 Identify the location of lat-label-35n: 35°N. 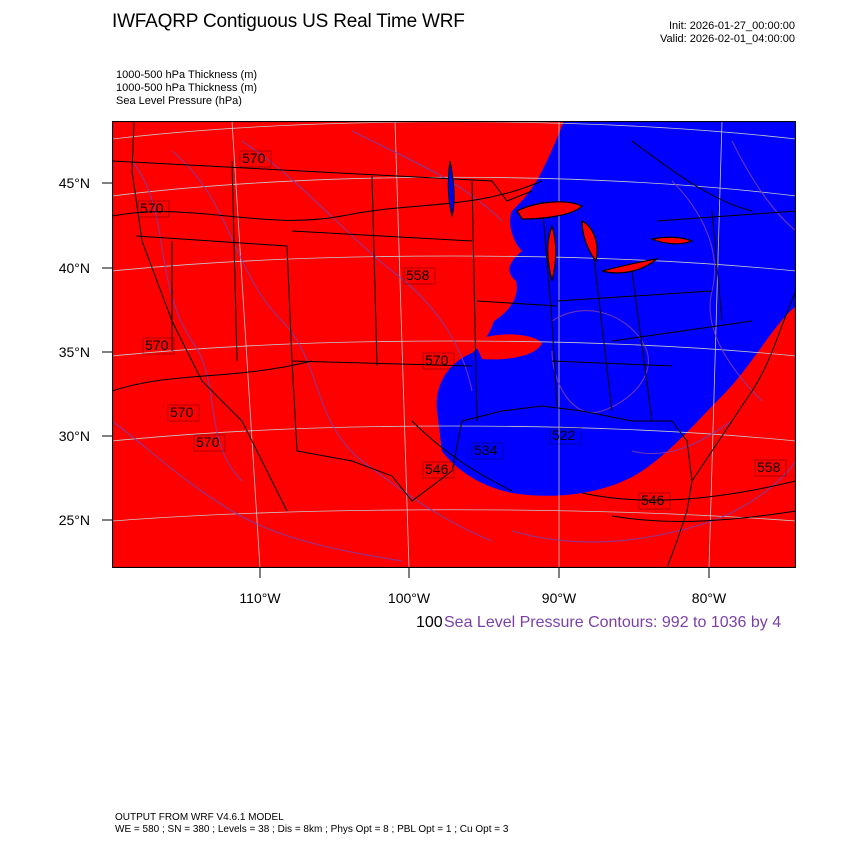
(74, 352).